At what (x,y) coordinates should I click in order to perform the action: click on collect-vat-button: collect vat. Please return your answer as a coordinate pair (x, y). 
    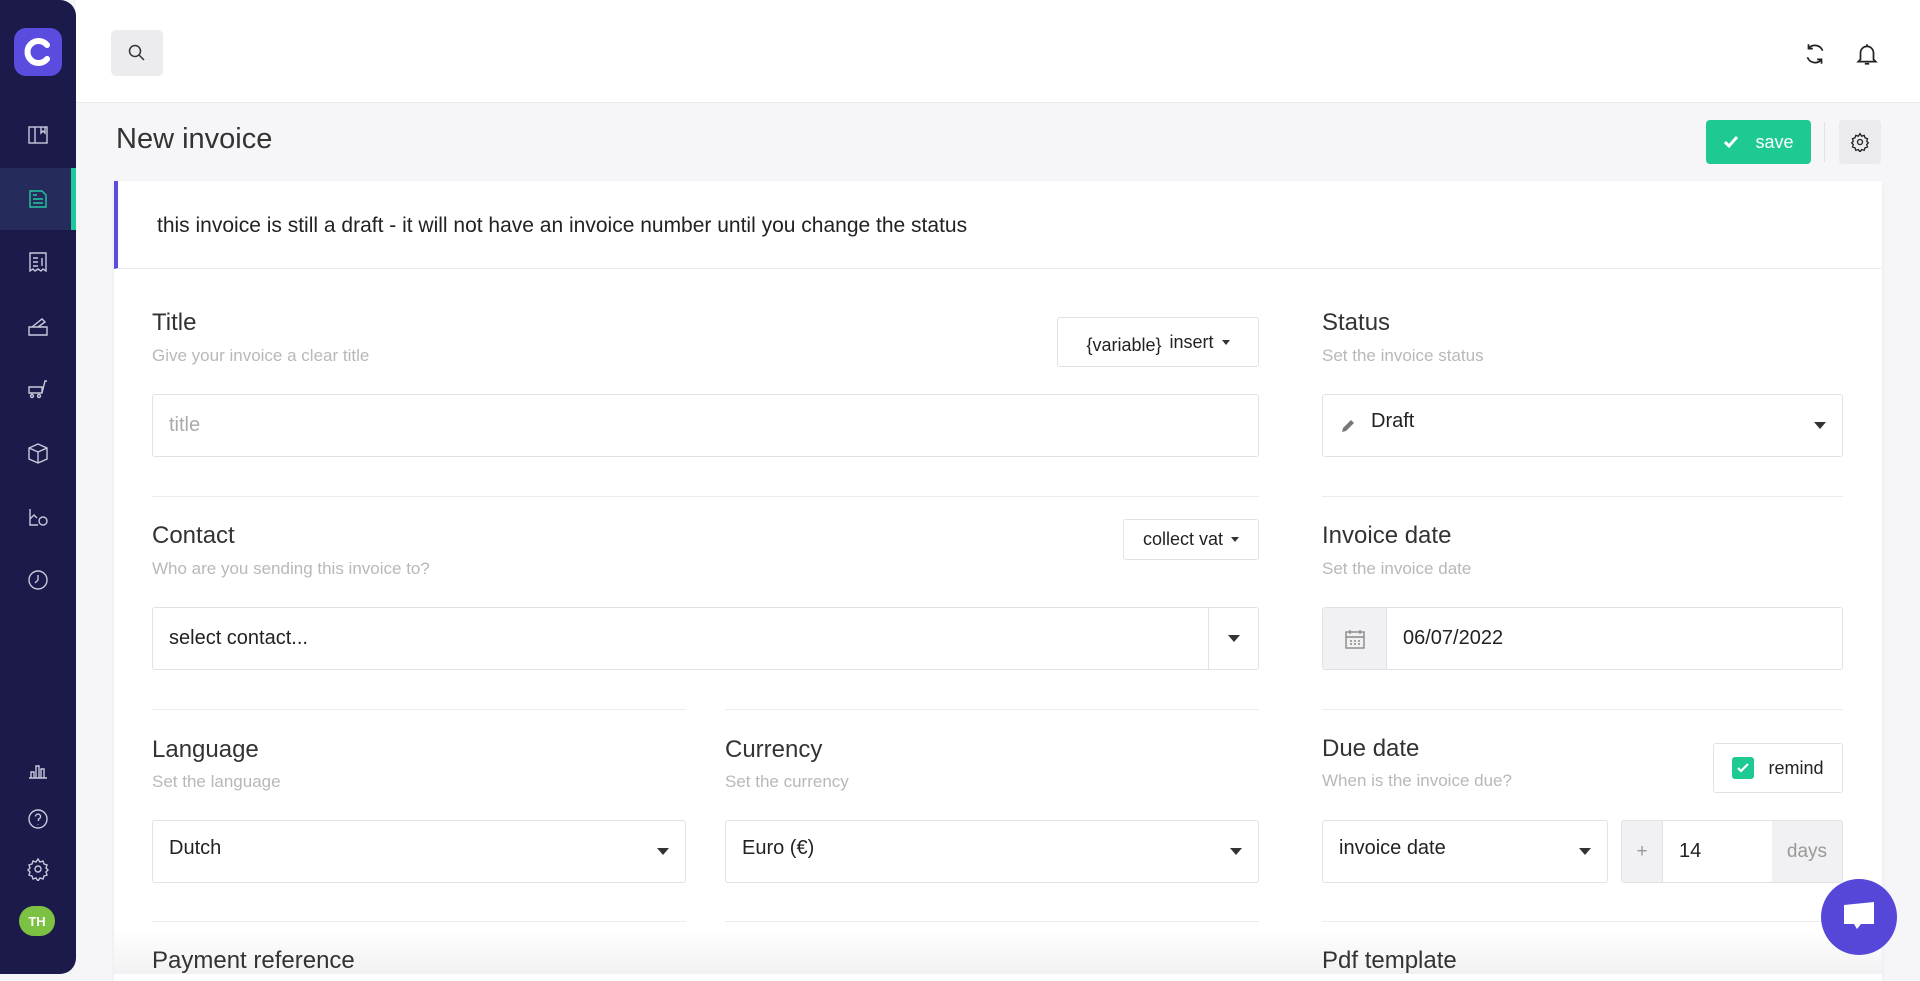
    Looking at the image, I should click on (1191, 539).